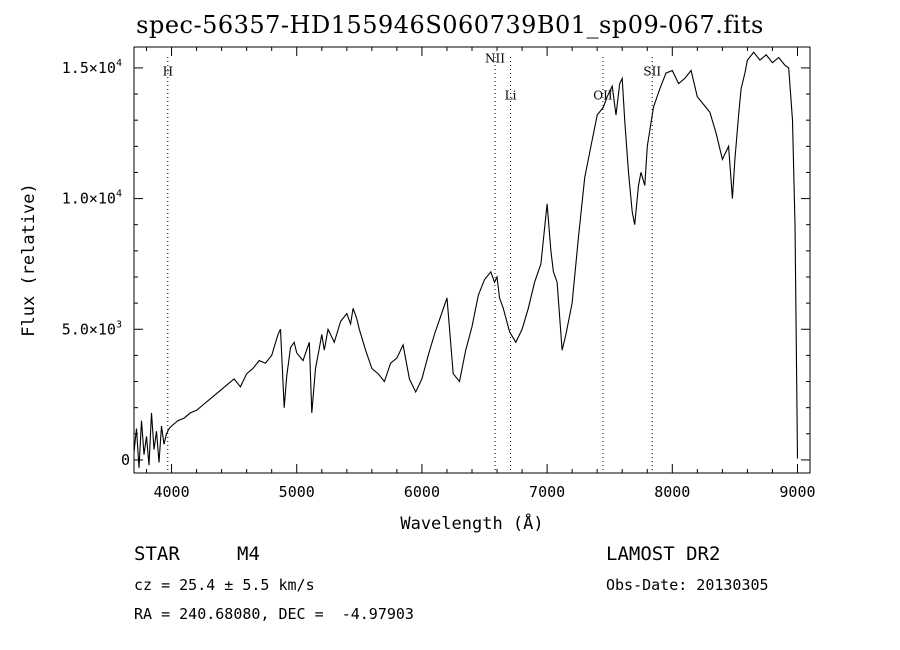 The image size is (900, 650). I want to click on line-label-nii: NII, so click(495, 59).